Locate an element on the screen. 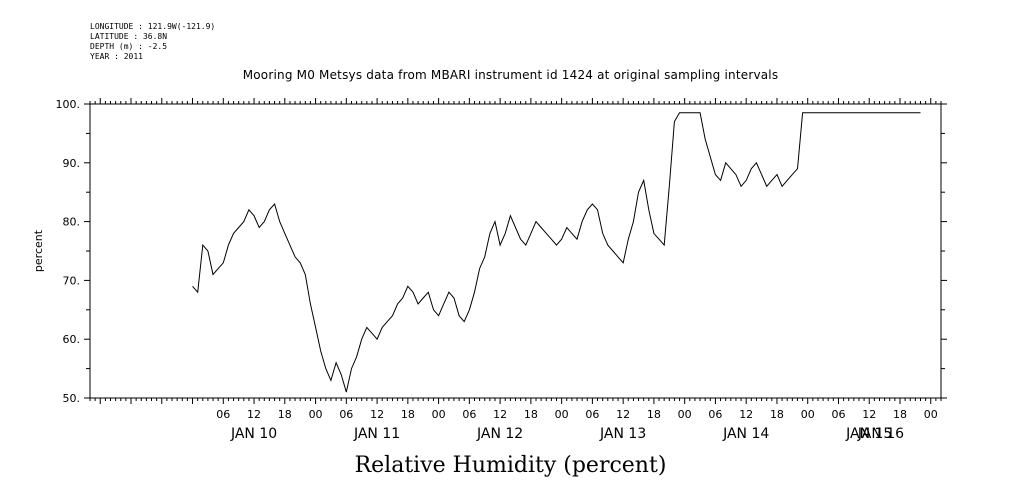 The width and height of the screenshot is (1009, 504). latitude-text: LATITUDE : 36.8N is located at coordinates (129, 36).